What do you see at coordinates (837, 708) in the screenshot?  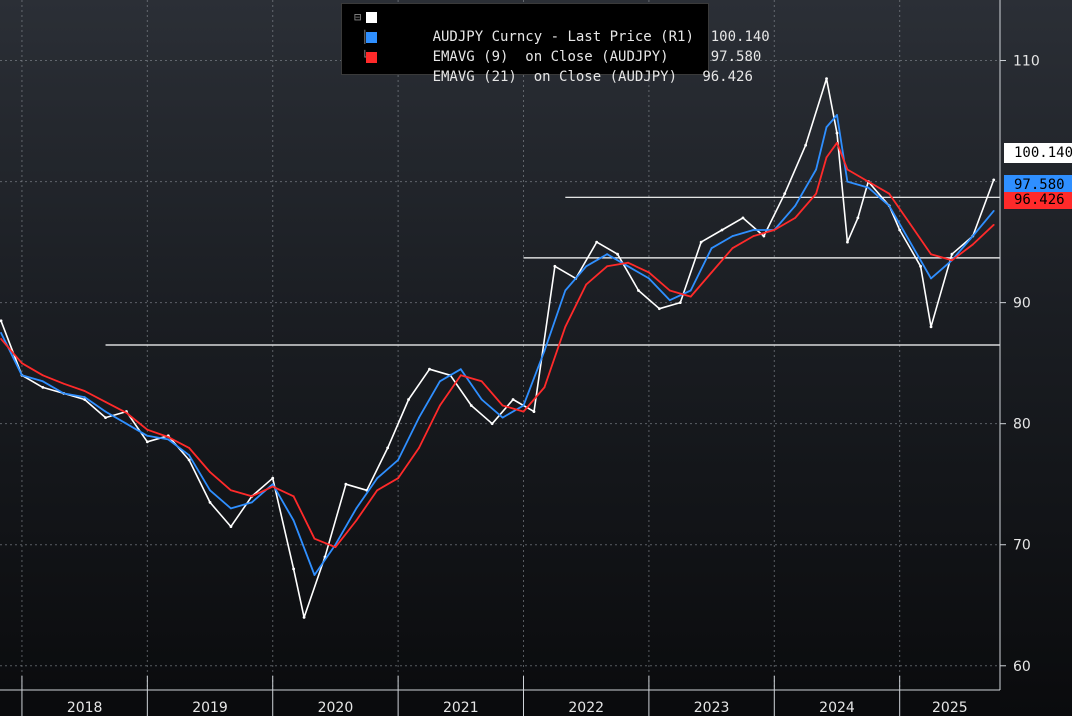 I see `x-tick-label: 2024` at bounding box center [837, 708].